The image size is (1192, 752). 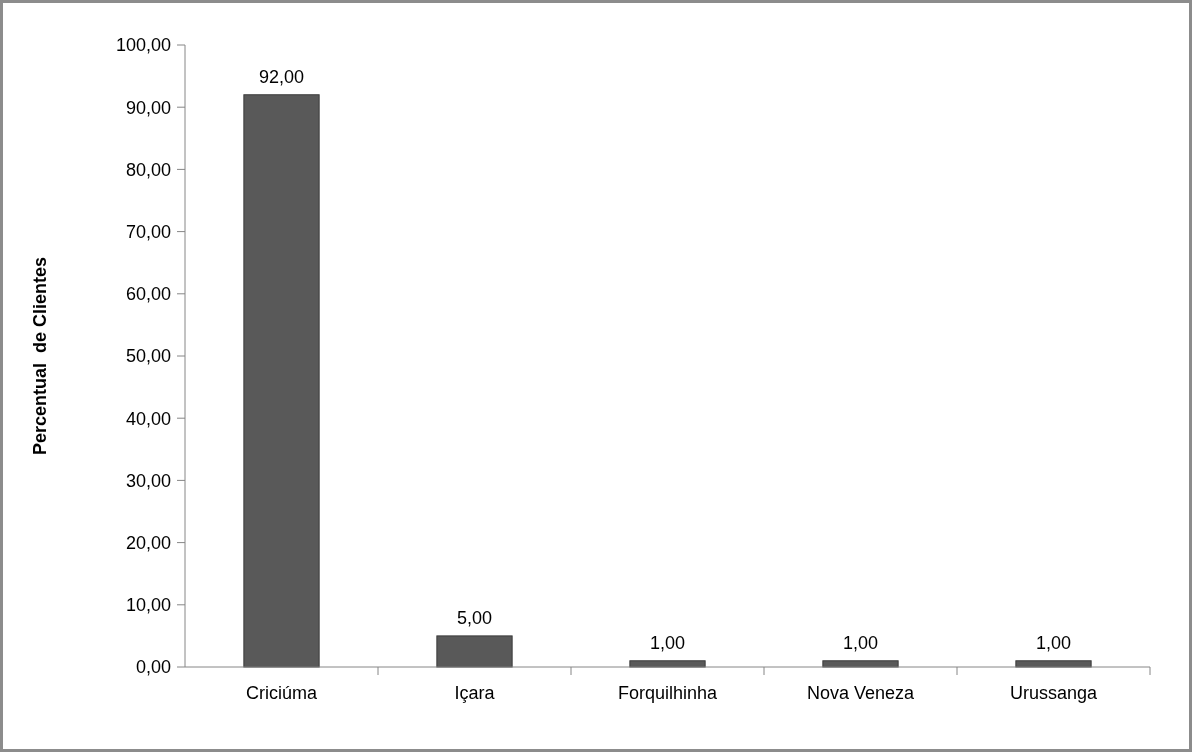 I want to click on y-tick-label: 0,00, so click(x=153, y=667).